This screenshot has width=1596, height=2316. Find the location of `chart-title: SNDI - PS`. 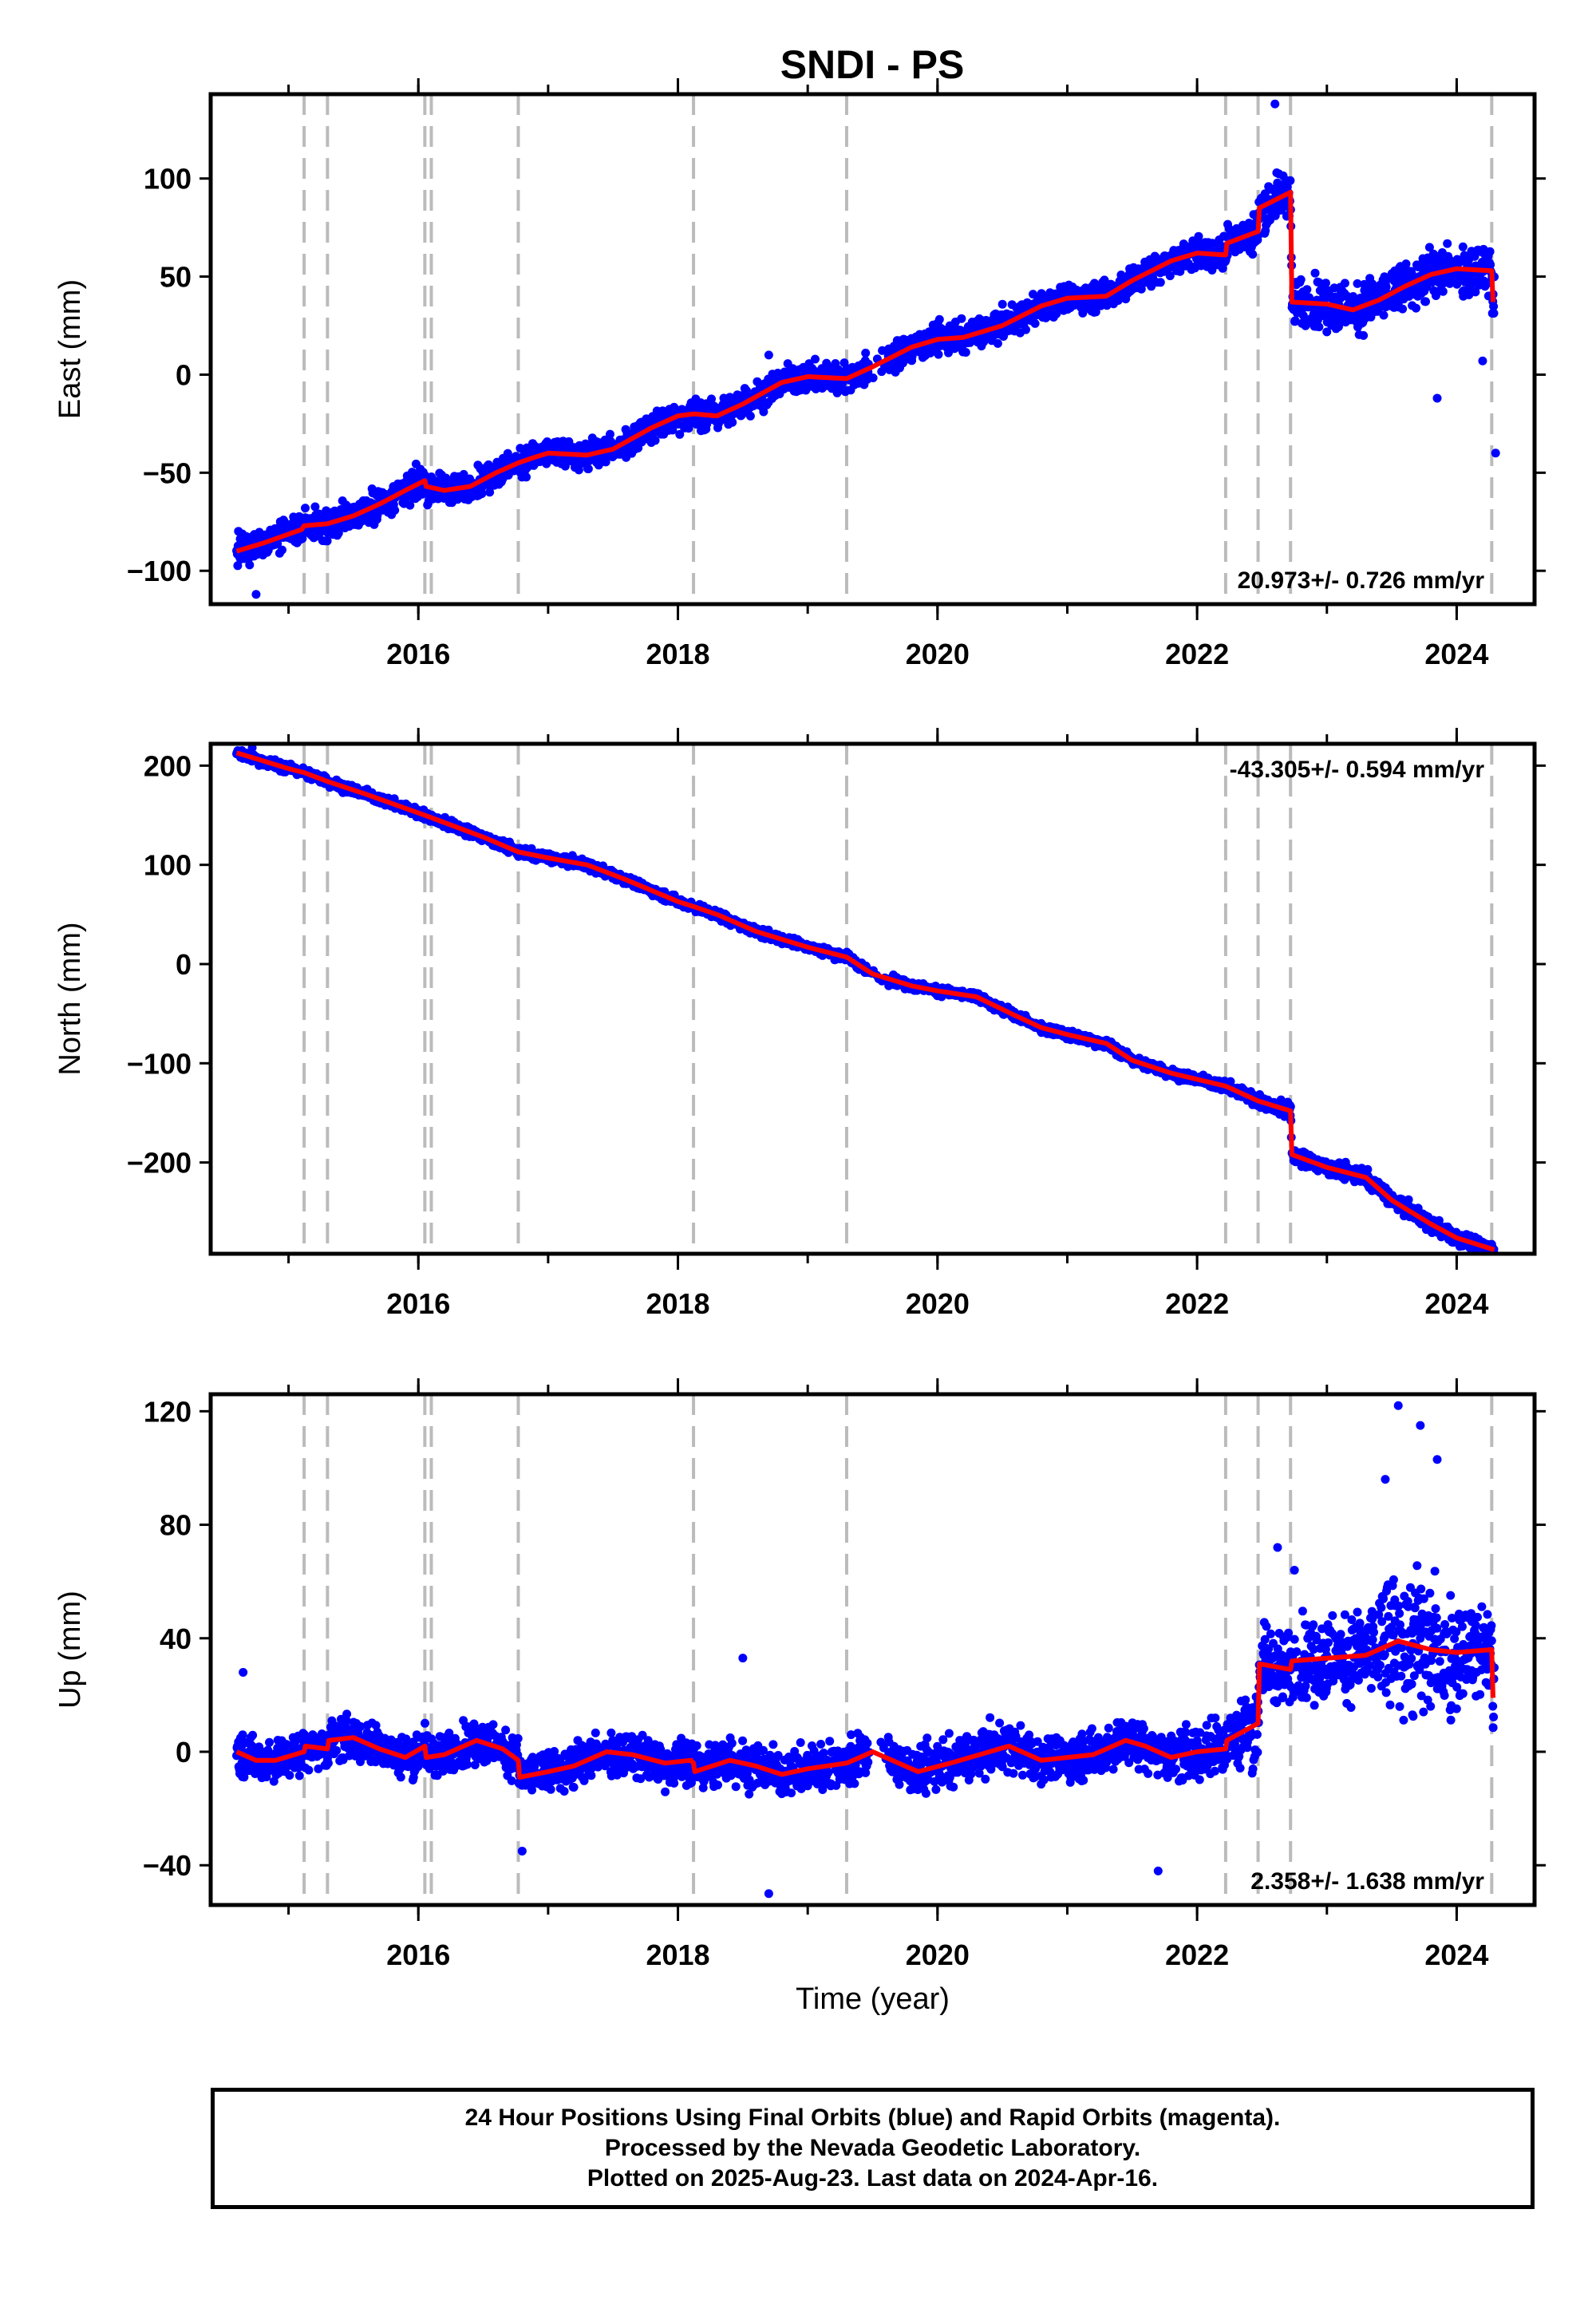

chart-title: SNDI - PS is located at coordinates (873, 64).